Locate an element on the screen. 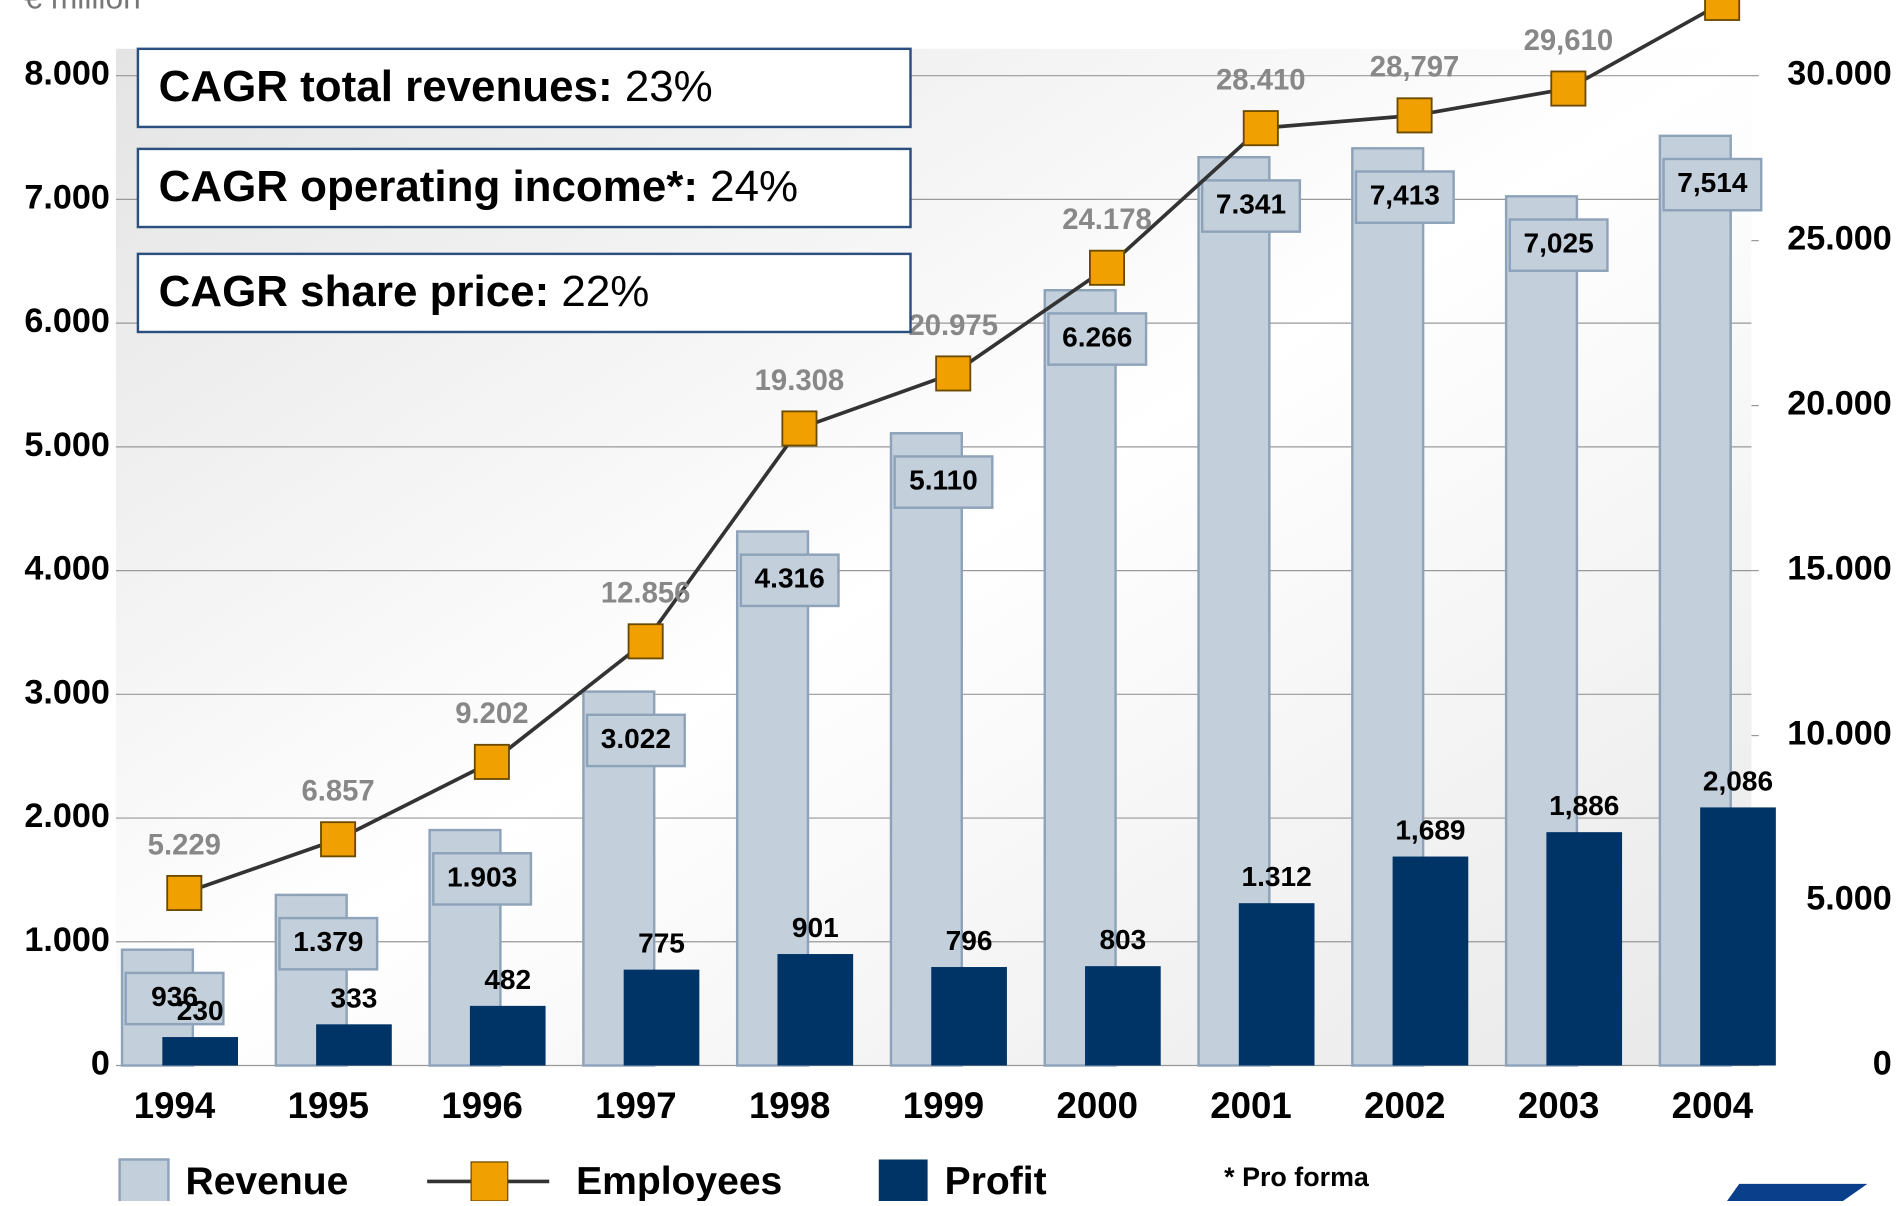  employees-label: 24.178 is located at coordinates (1107, 219).